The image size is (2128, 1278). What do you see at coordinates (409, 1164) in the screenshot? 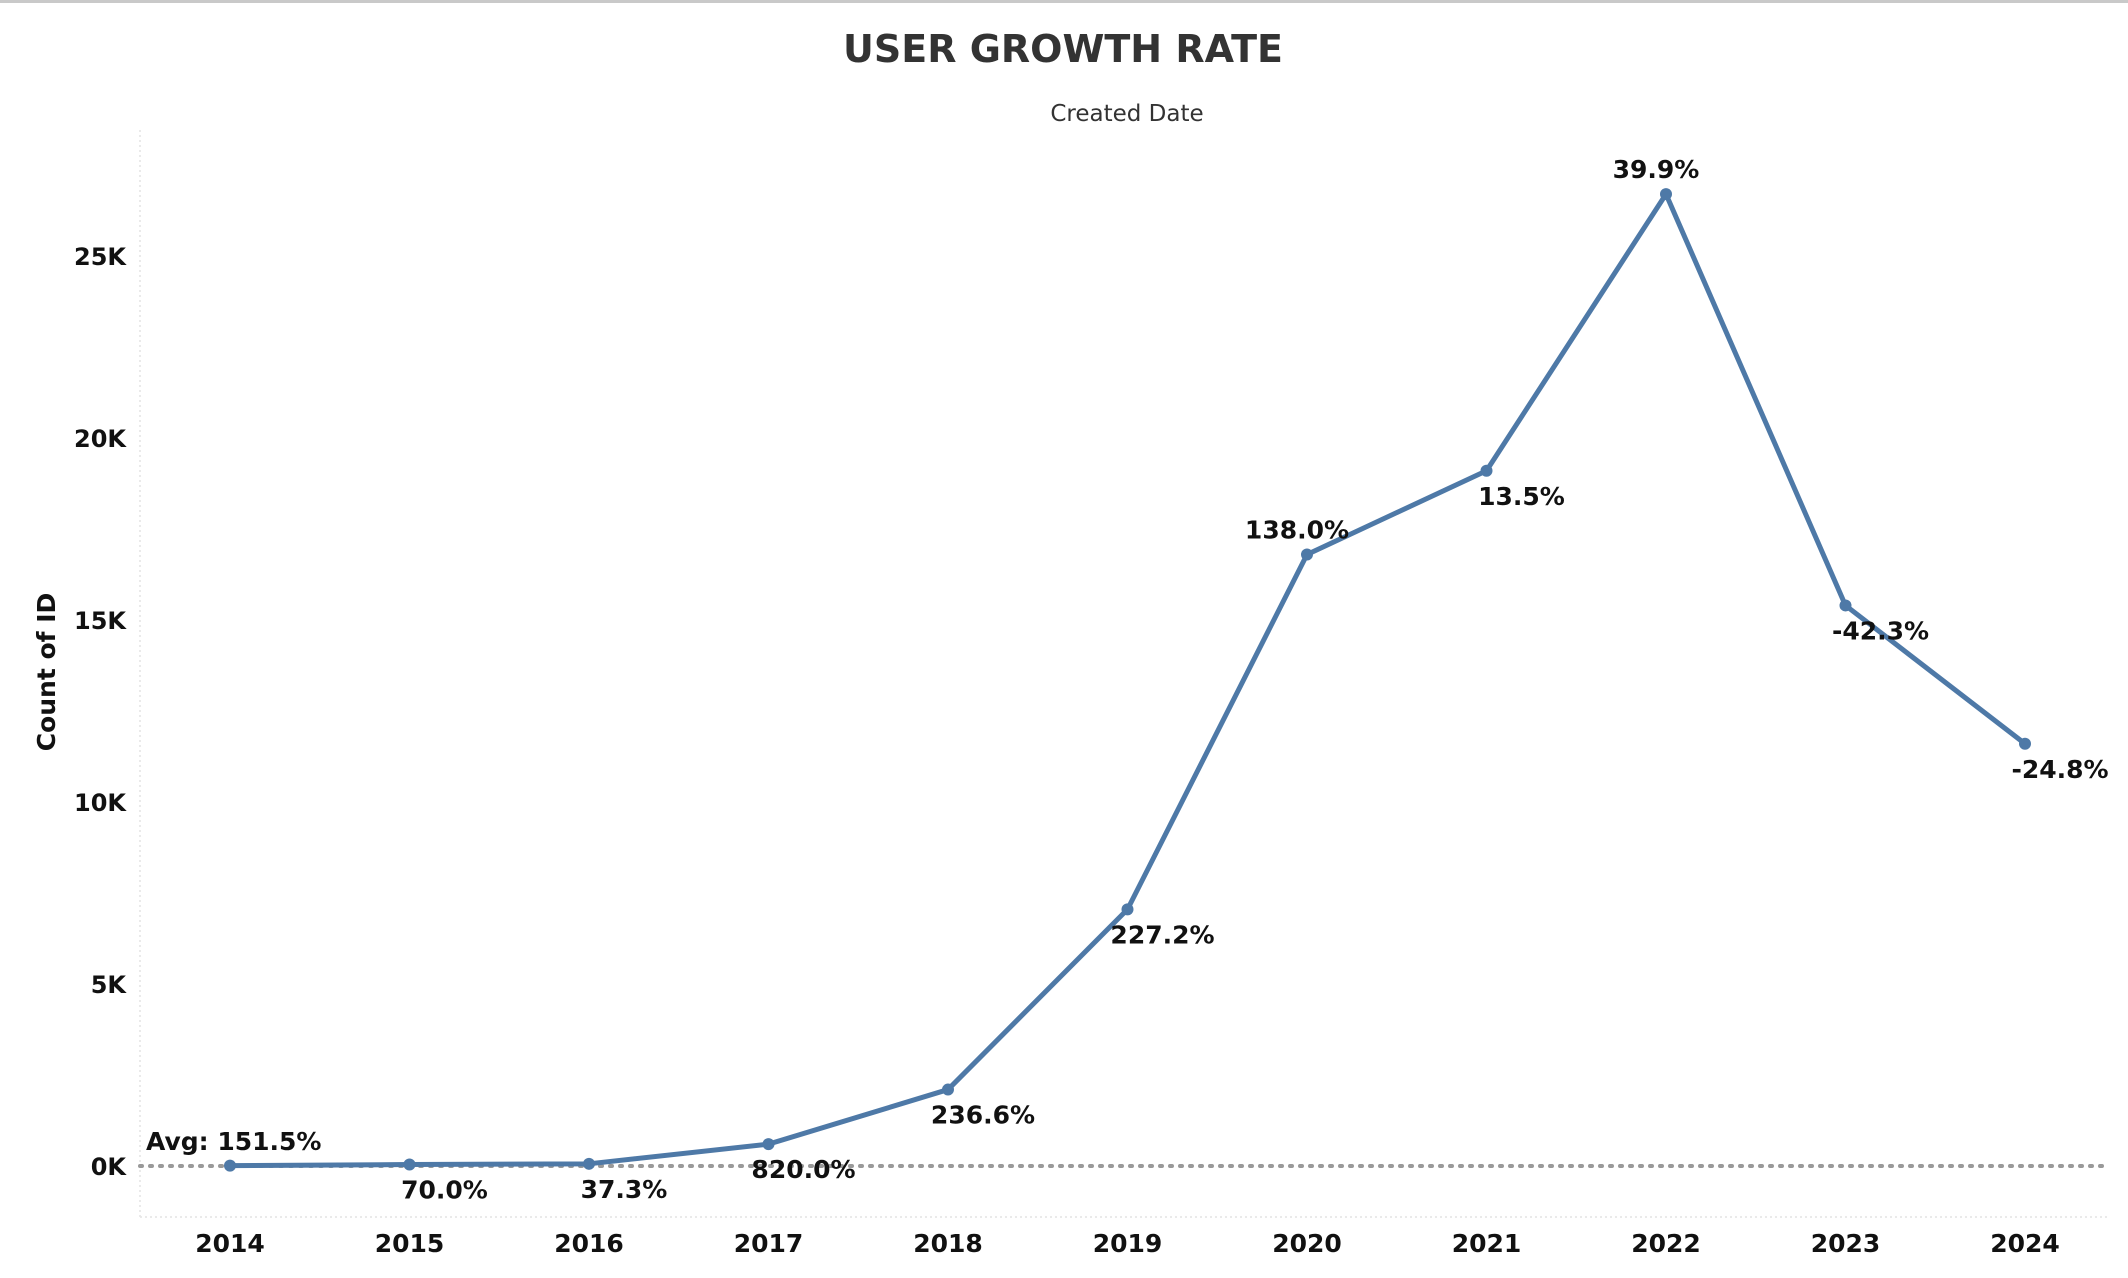
I see `data-point-2015` at bounding box center [409, 1164].